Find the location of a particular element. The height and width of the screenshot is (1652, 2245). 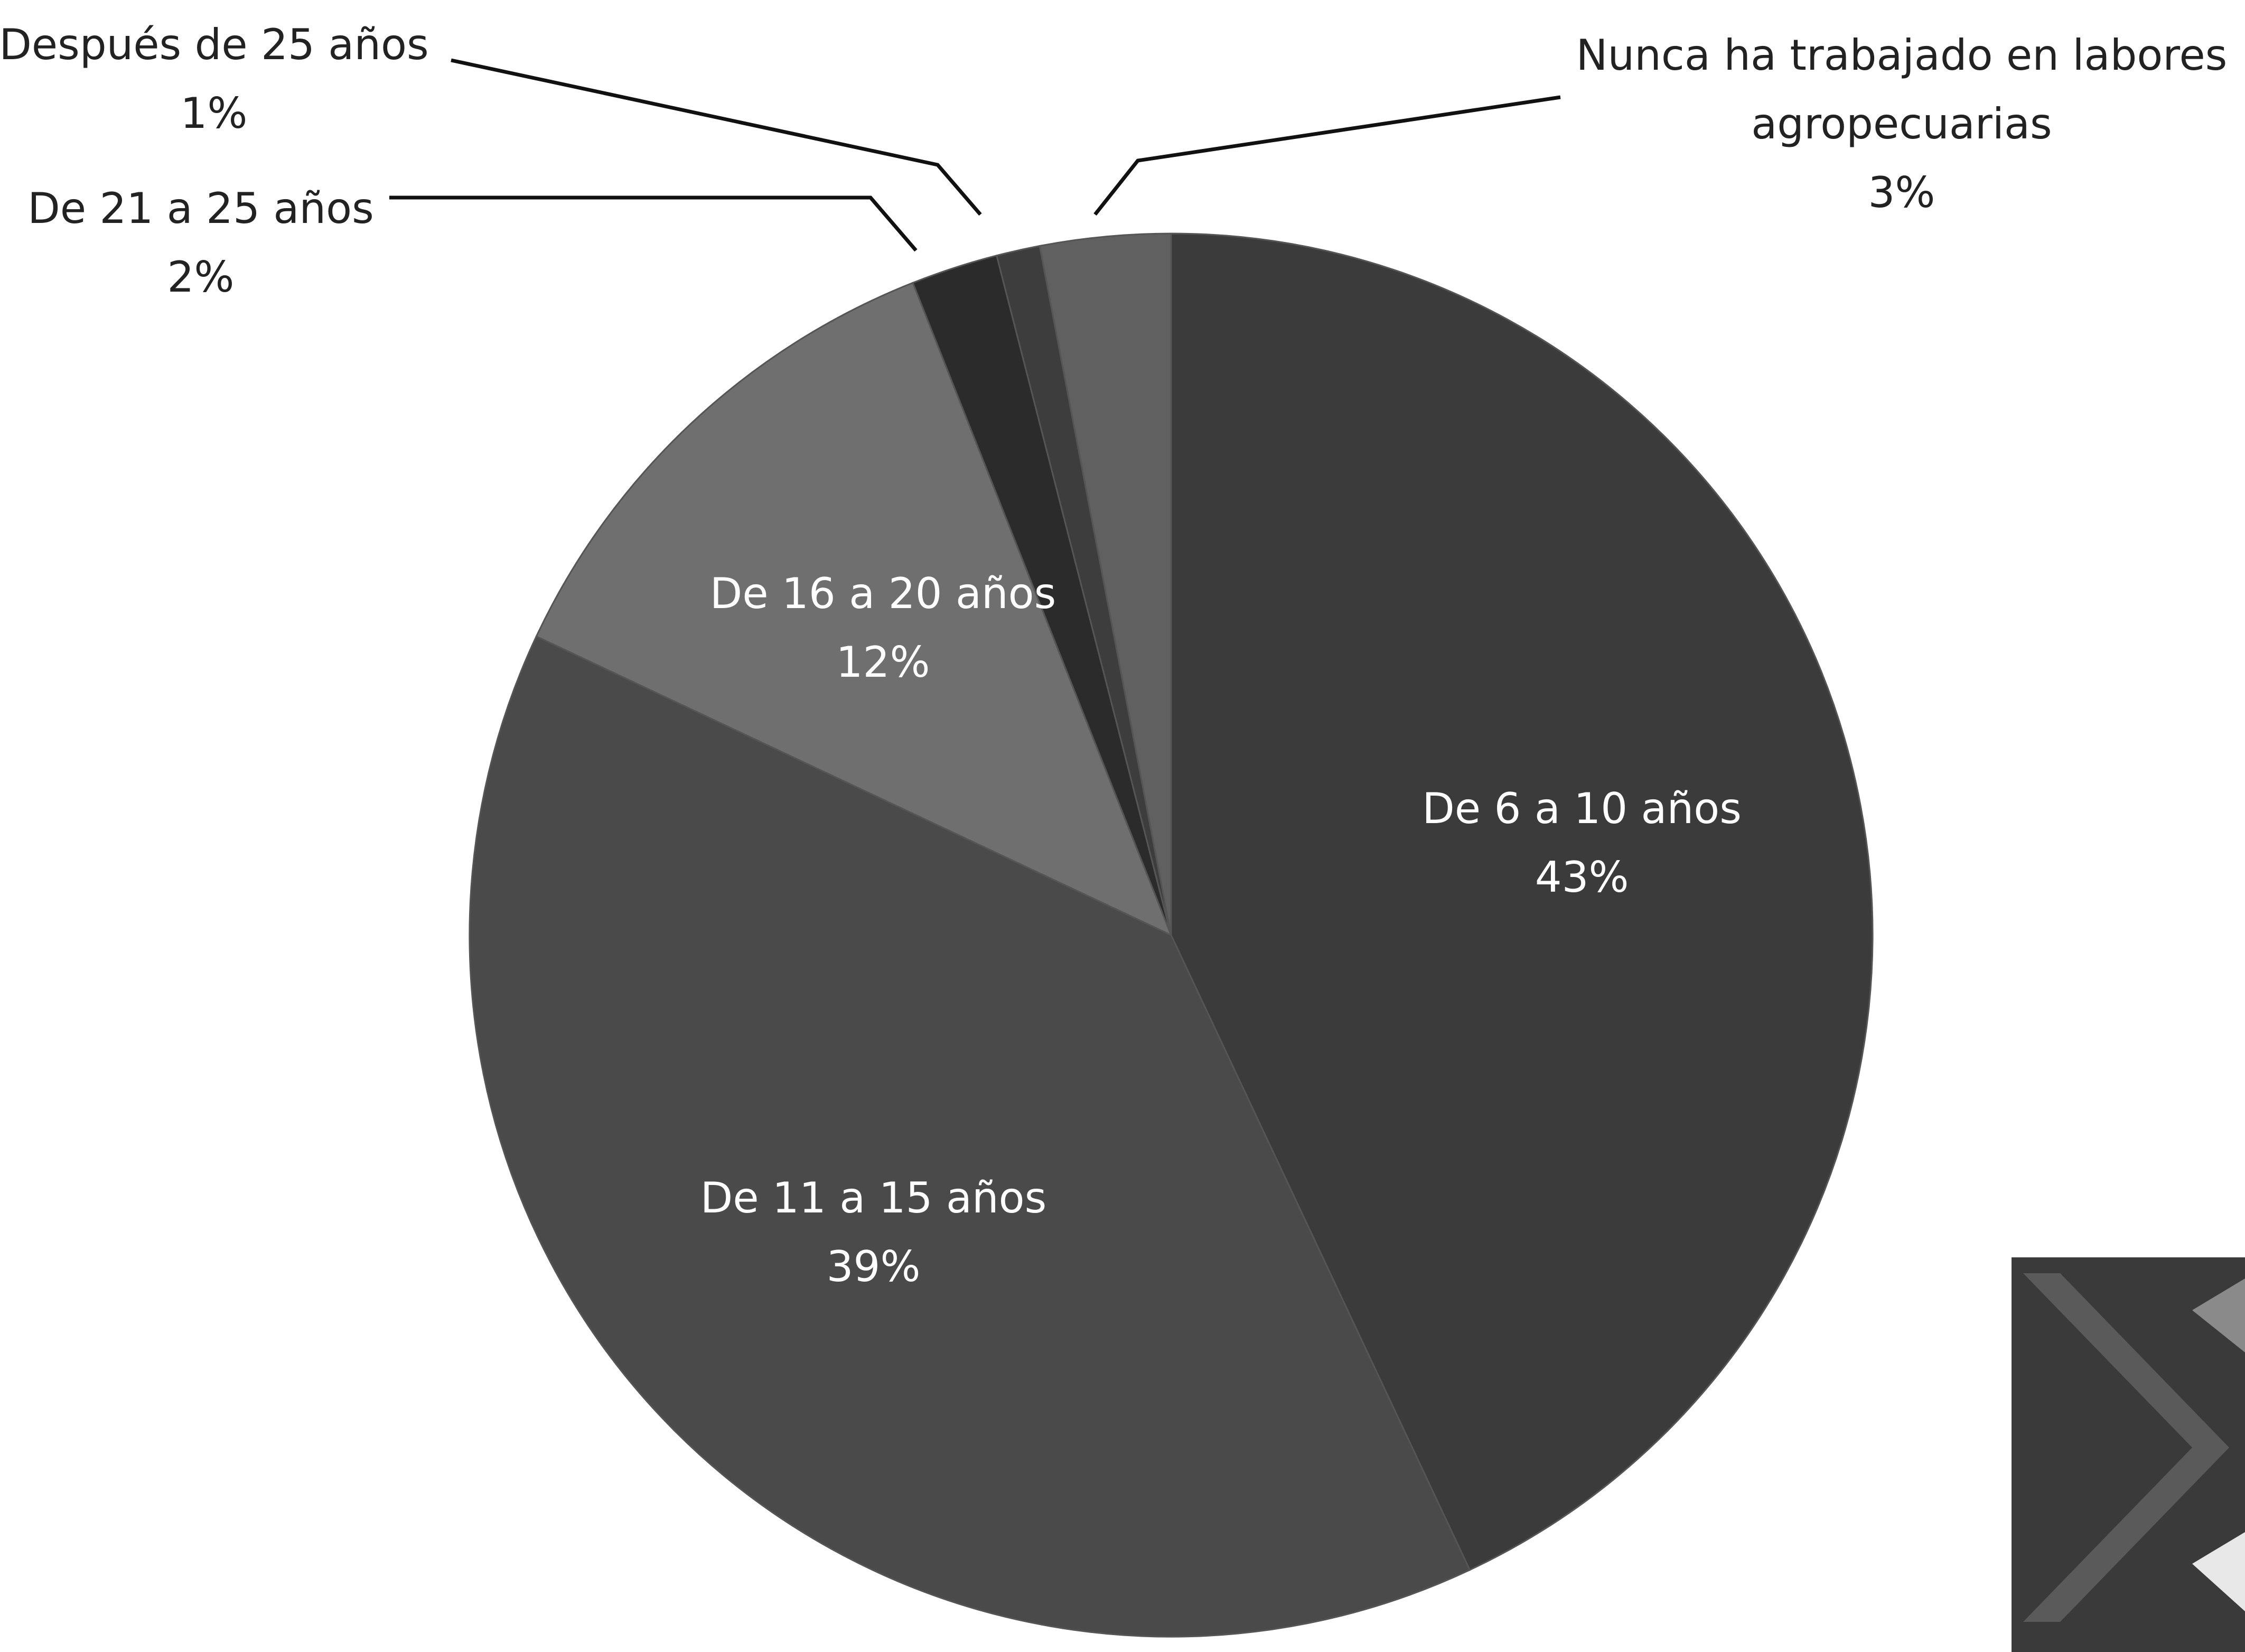

value-label: 3% is located at coordinates (1901, 192).